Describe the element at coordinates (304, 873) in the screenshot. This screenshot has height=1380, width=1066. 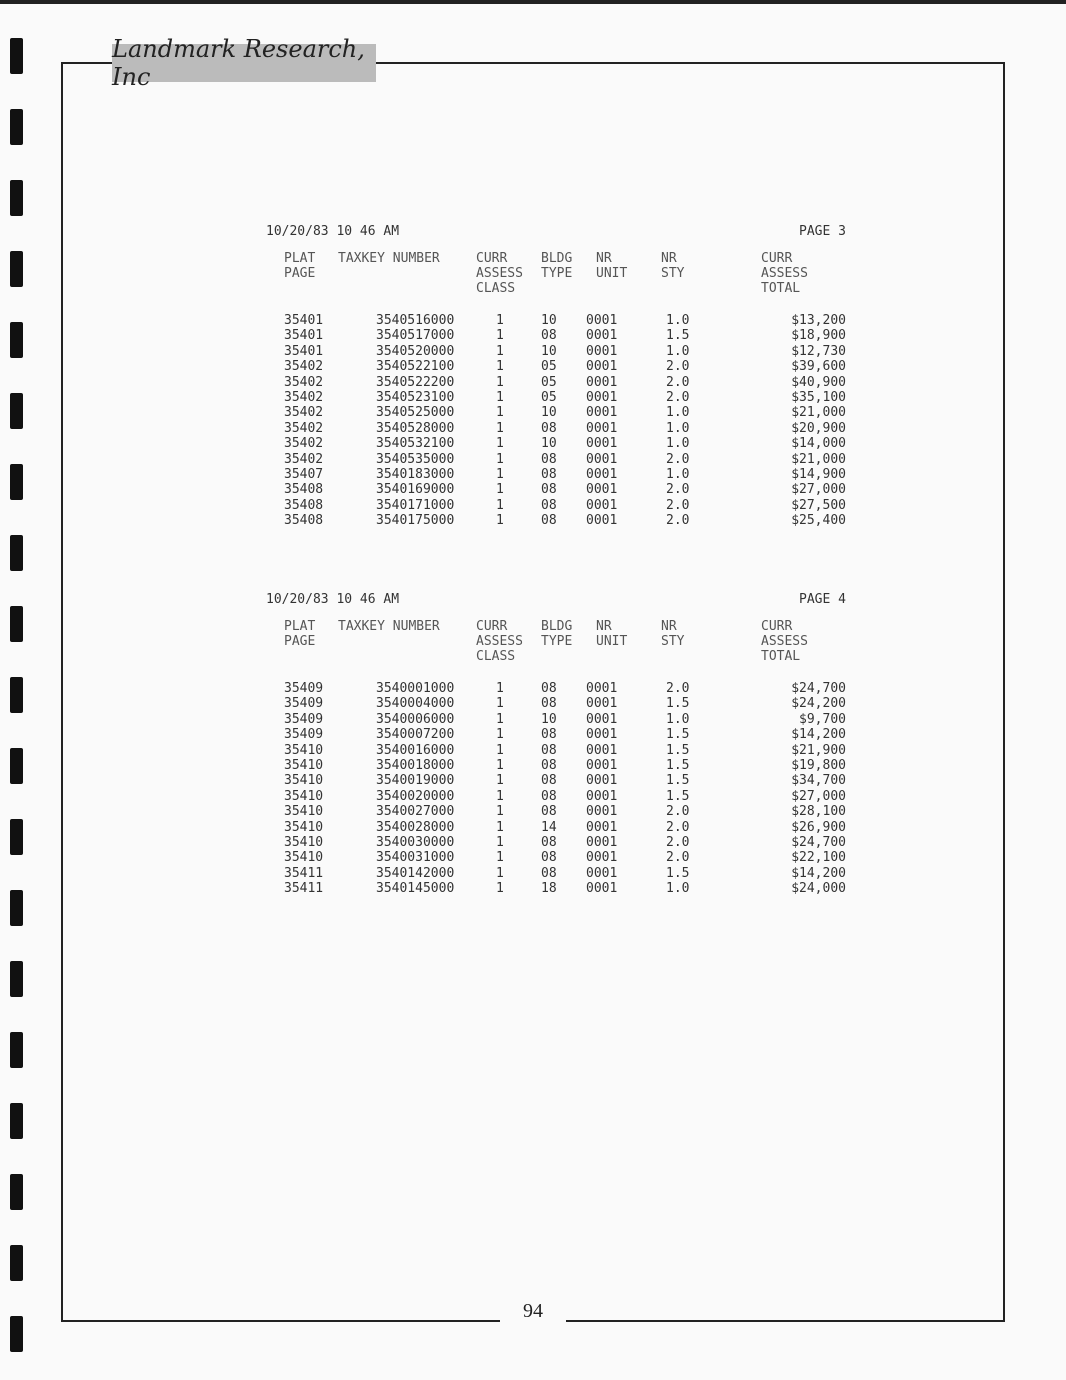
I see `table-cell: 35411` at that location.